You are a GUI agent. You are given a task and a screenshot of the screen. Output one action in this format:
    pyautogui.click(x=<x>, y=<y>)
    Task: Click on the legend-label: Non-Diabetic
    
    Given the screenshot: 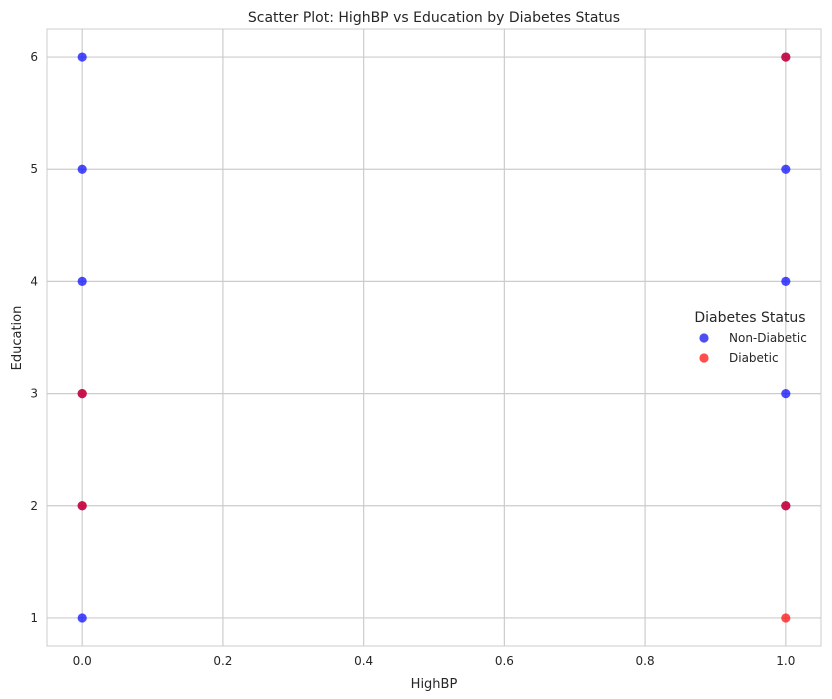 What is the action you would take?
    pyautogui.click(x=768, y=338)
    